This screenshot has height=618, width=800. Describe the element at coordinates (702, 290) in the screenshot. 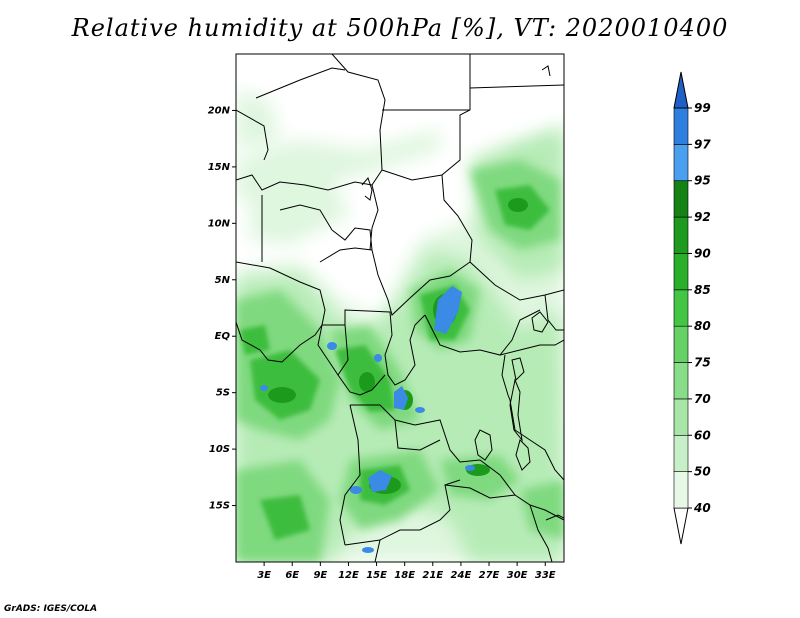

I see `colorbar-label: 85` at that location.